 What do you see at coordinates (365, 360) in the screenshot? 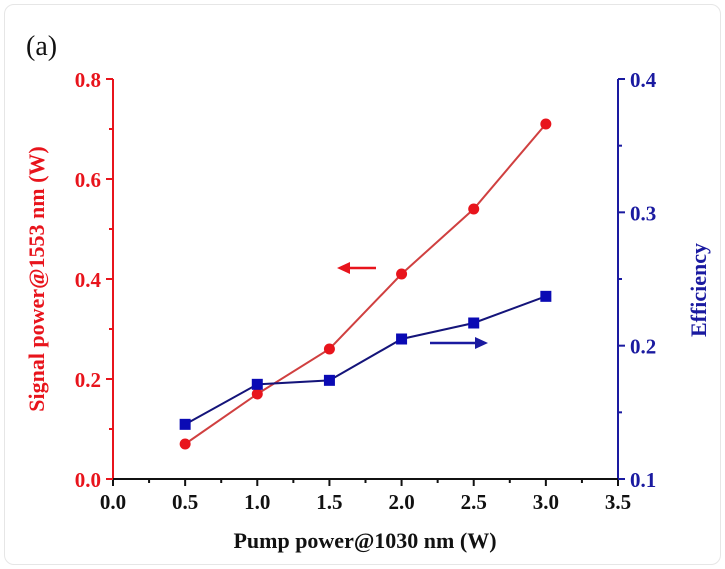
I see `series-line-efficiency` at bounding box center [365, 360].